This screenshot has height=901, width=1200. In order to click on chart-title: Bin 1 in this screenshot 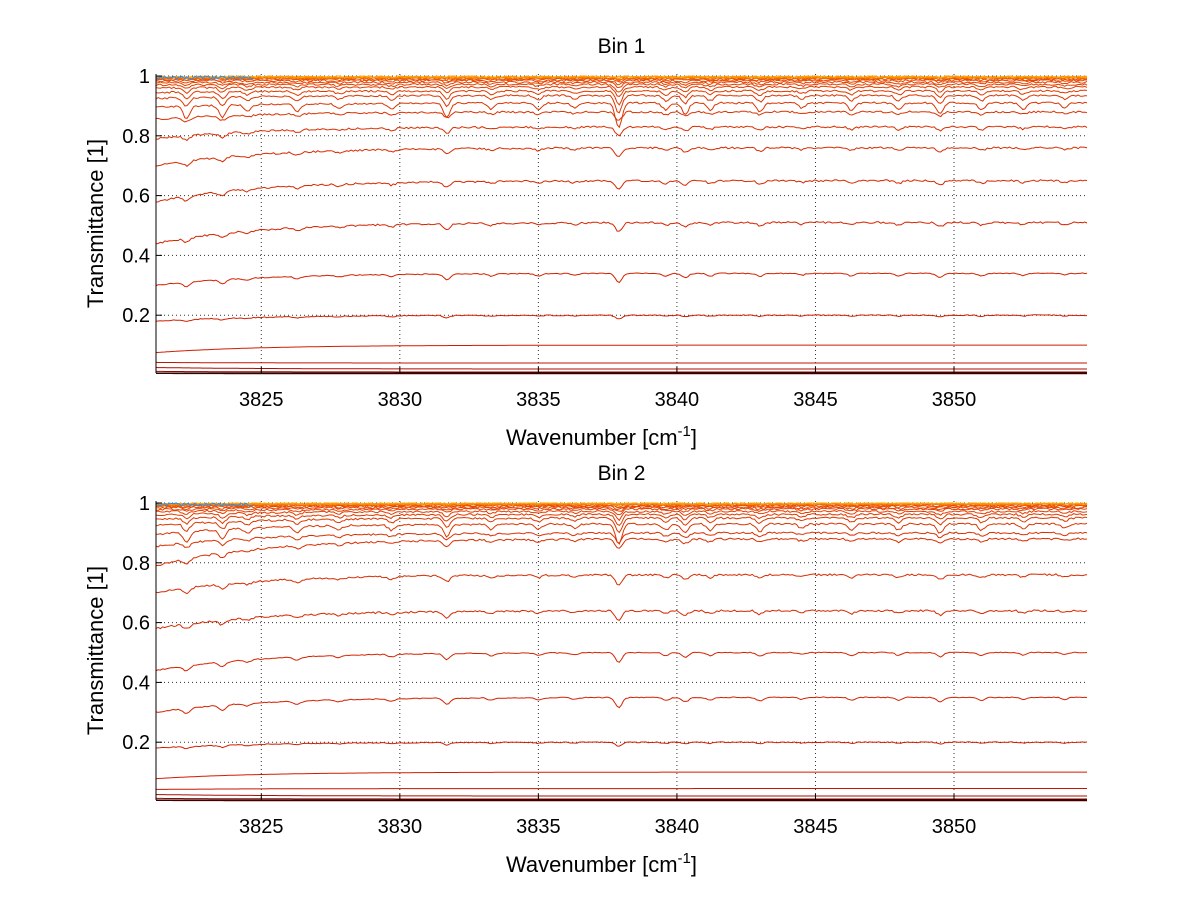, I will do `click(622, 46)`.